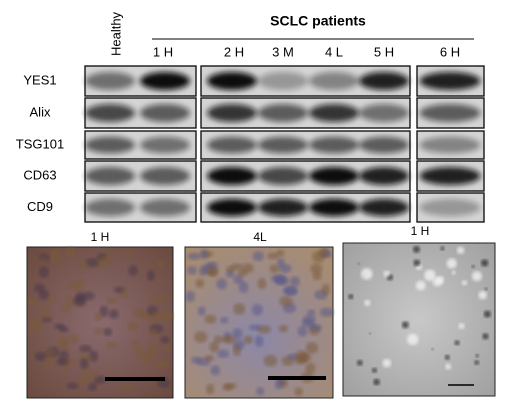 The image size is (506, 406). Describe the element at coordinates (334, 51) in the screenshot. I see `lane-label: 4 L` at that location.